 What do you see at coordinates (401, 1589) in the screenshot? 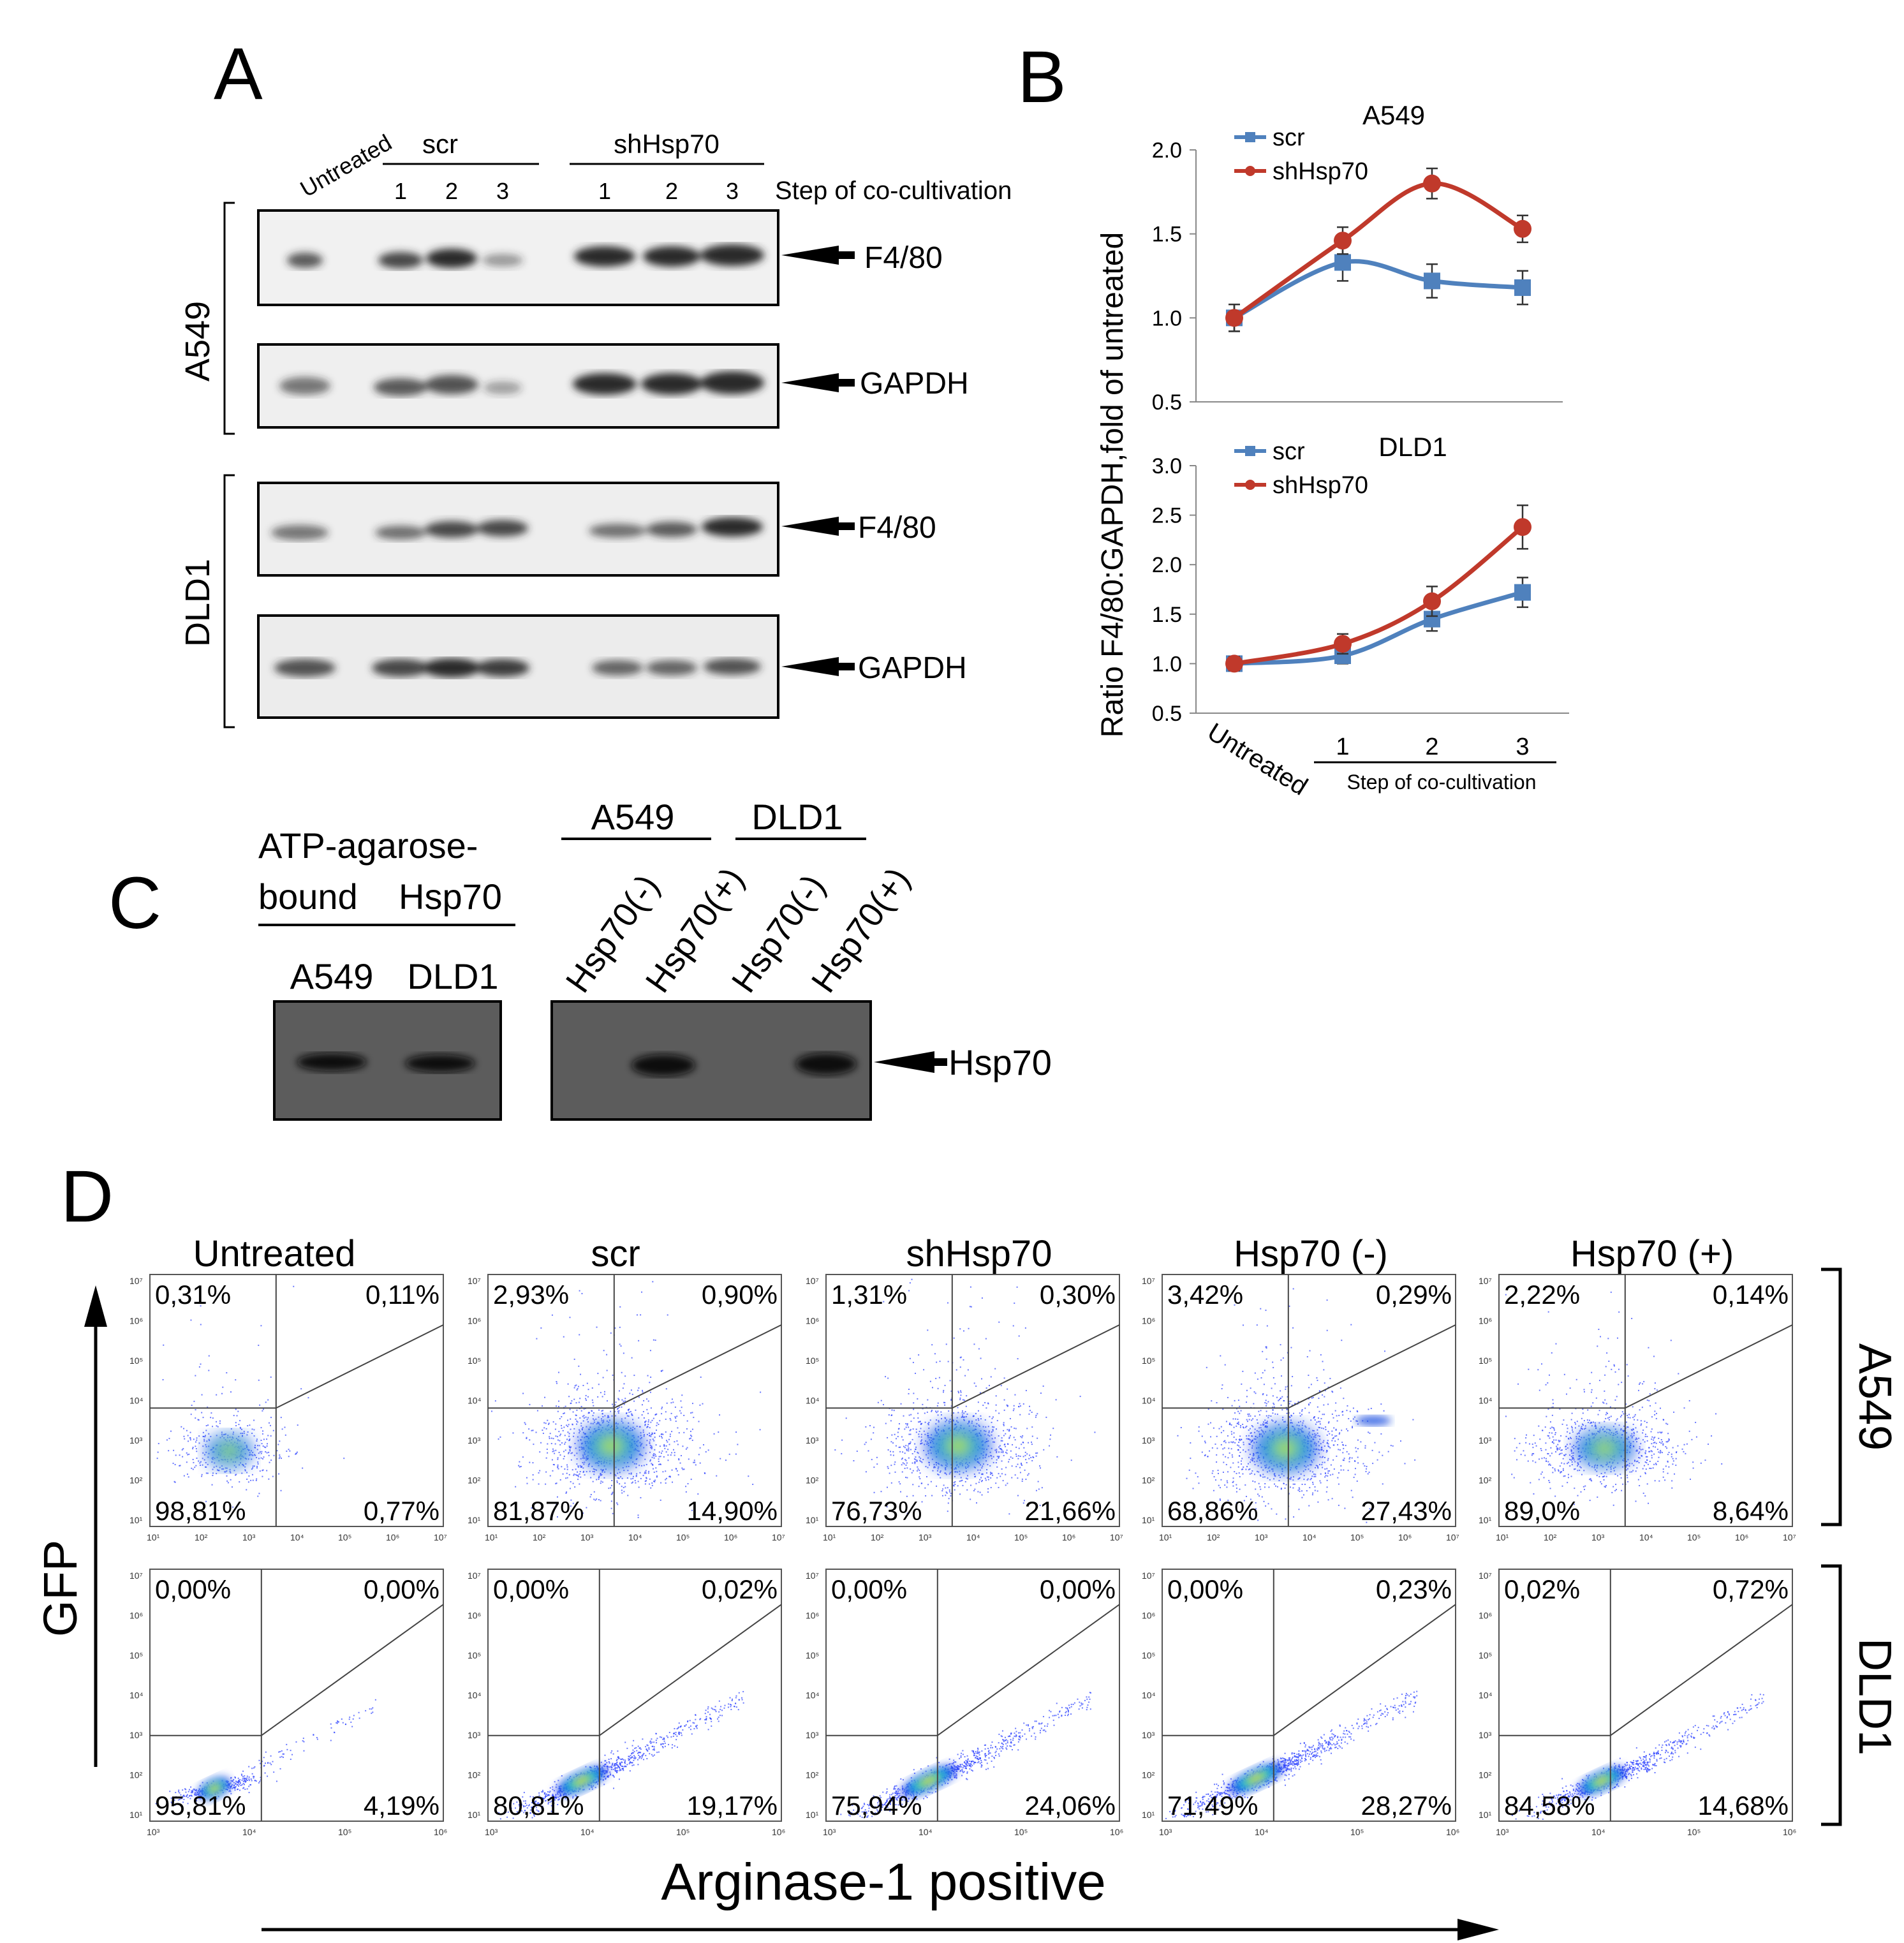
I see `quadrant-percent-ur: 0,00%` at bounding box center [401, 1589].